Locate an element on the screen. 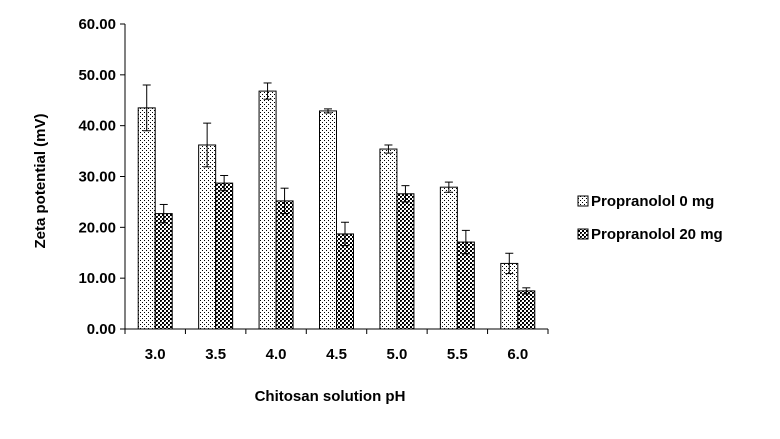 The width and height of the screenshot is (780, 439). x-tick-label: 4.0 is located at coordinates (276, 354).